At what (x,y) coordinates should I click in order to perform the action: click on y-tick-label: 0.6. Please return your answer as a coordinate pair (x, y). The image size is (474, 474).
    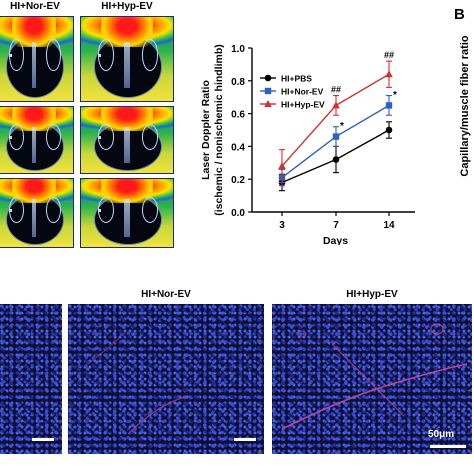
    Looking at the image, I should click on (238, 115).